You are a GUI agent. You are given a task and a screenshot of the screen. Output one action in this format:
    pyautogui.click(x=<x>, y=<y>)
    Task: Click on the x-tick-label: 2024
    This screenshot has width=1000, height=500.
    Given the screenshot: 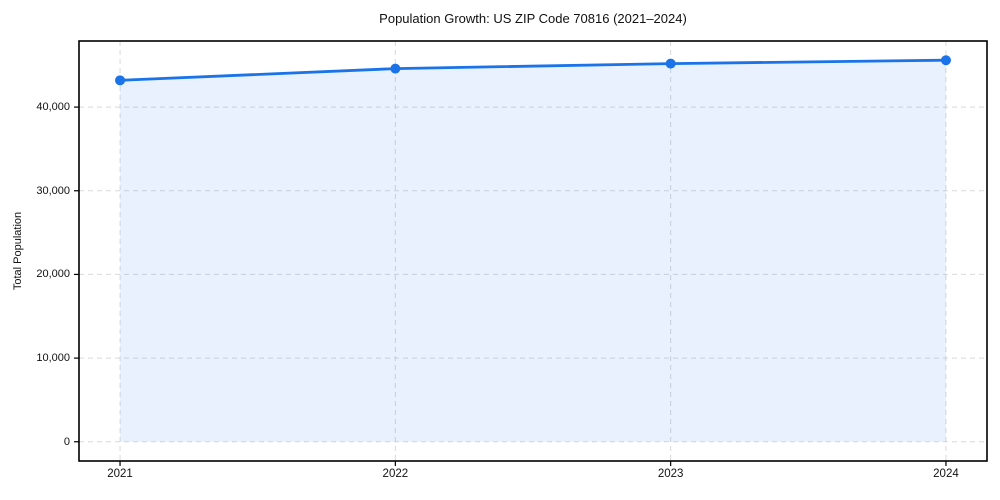 What is the action you would take?
    pyautogui.click(x=946, y=474)
    